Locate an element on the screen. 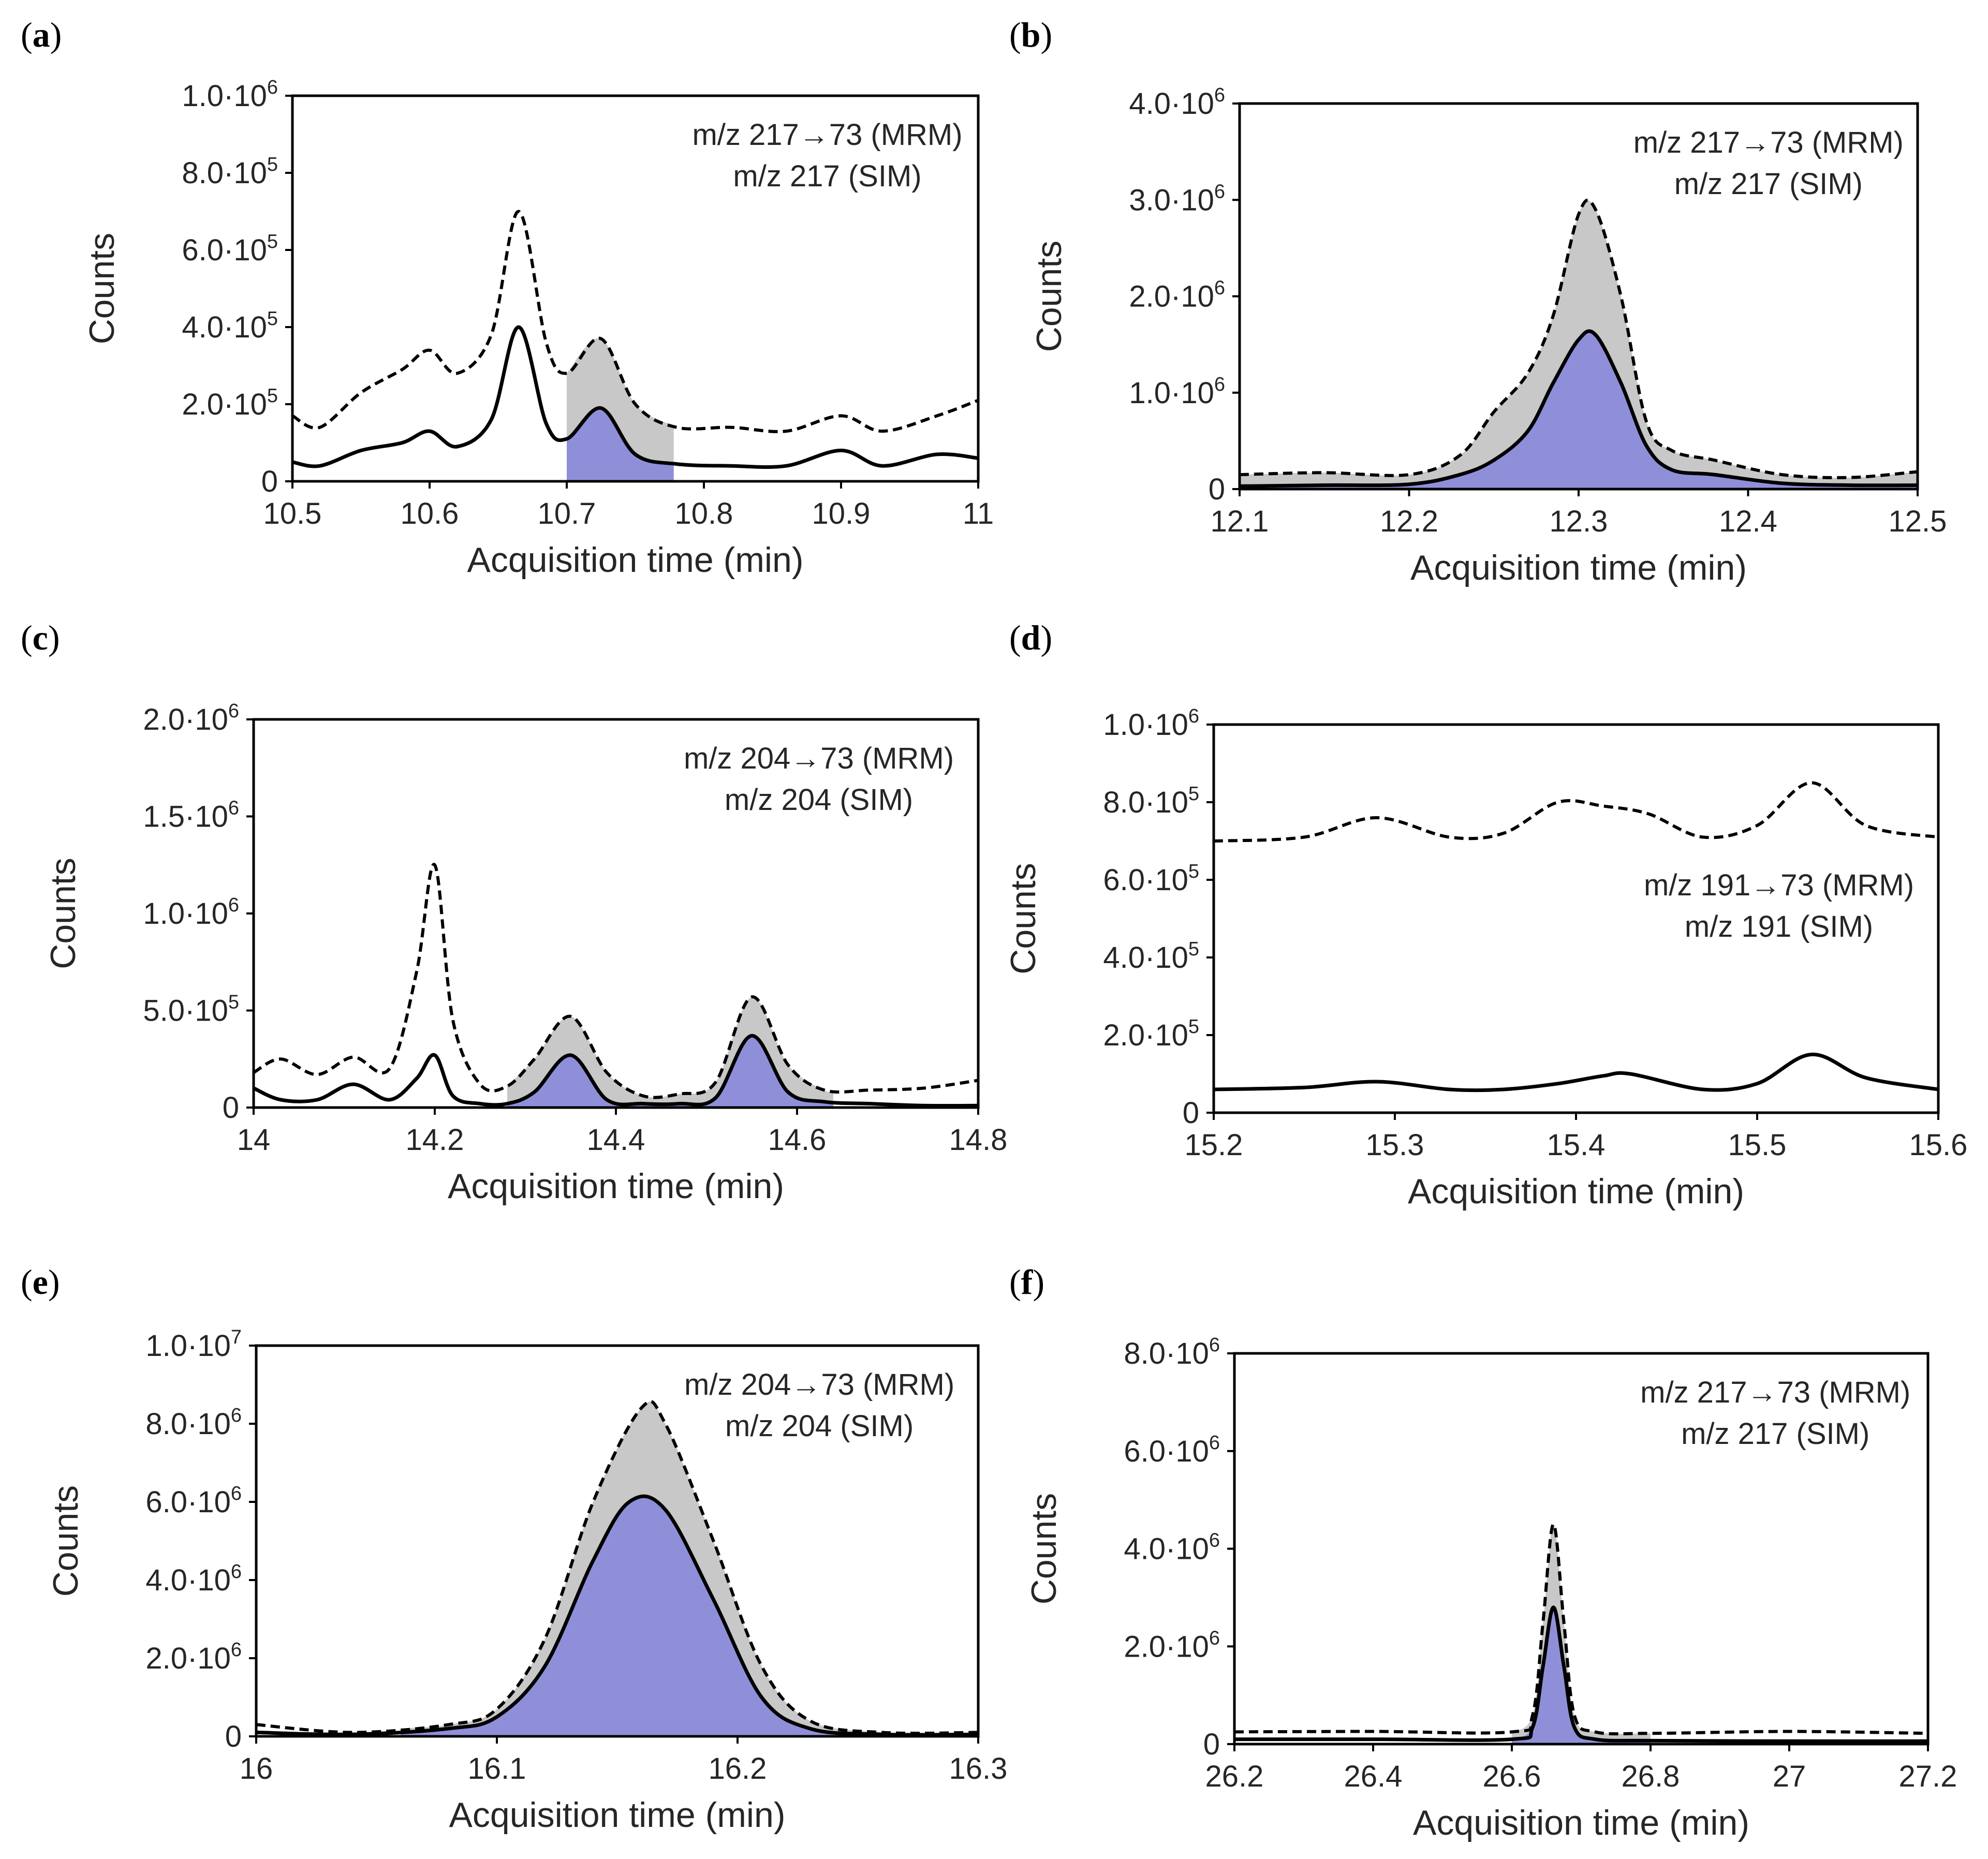  x-tick-label: 15.5 is located at coordinates (1757, 1145).